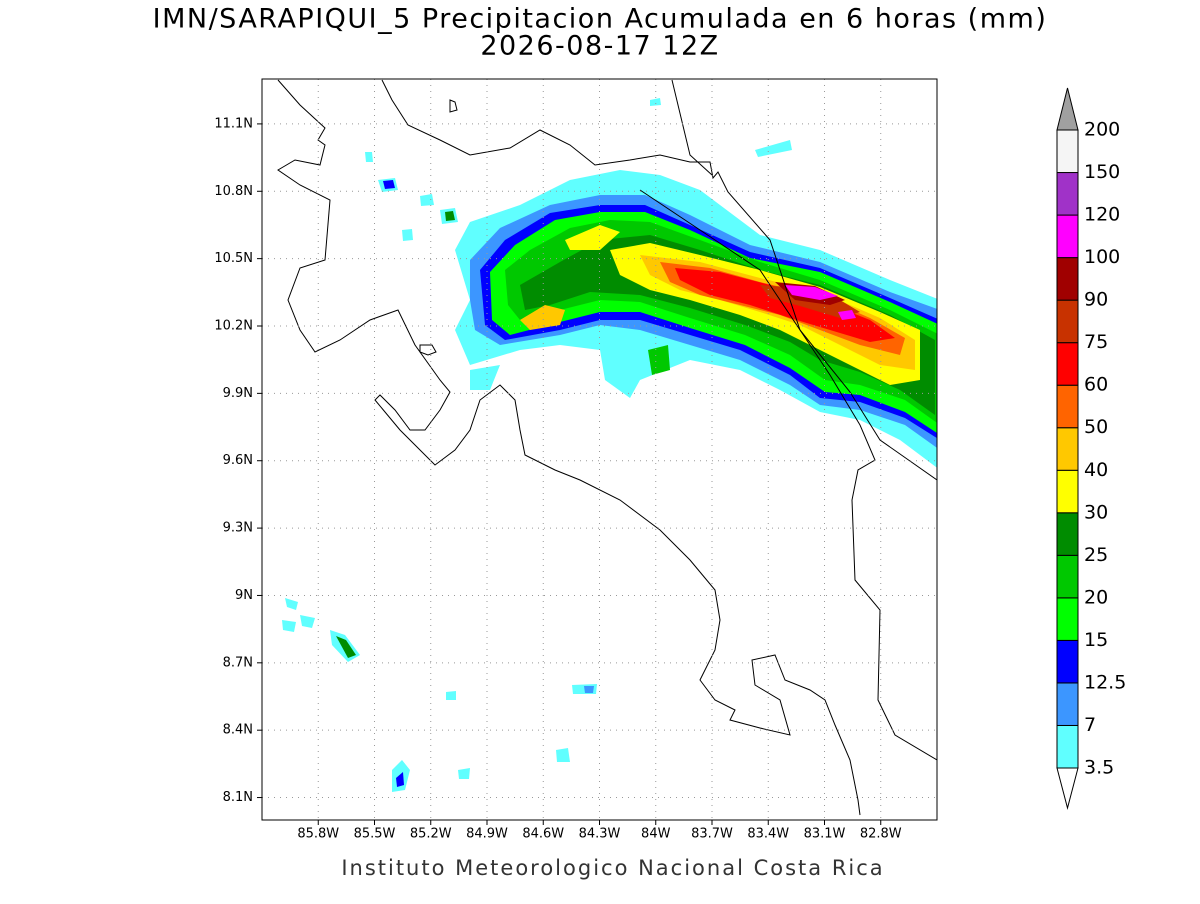 This screenshot has height=904, width=1200. What do you see at coordinates (487, 834) in the screenshot?
I see `lon-tick-label: 84.9W` at bounding box center [487, 834].